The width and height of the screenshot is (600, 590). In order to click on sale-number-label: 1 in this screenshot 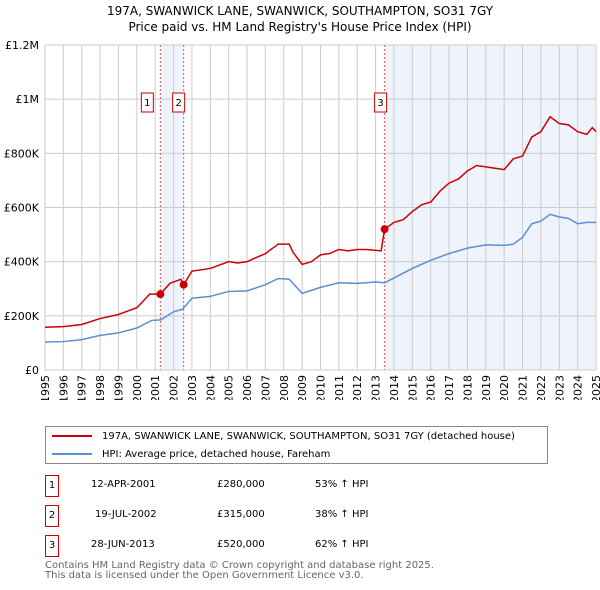, I will do `click(147, 103)`.